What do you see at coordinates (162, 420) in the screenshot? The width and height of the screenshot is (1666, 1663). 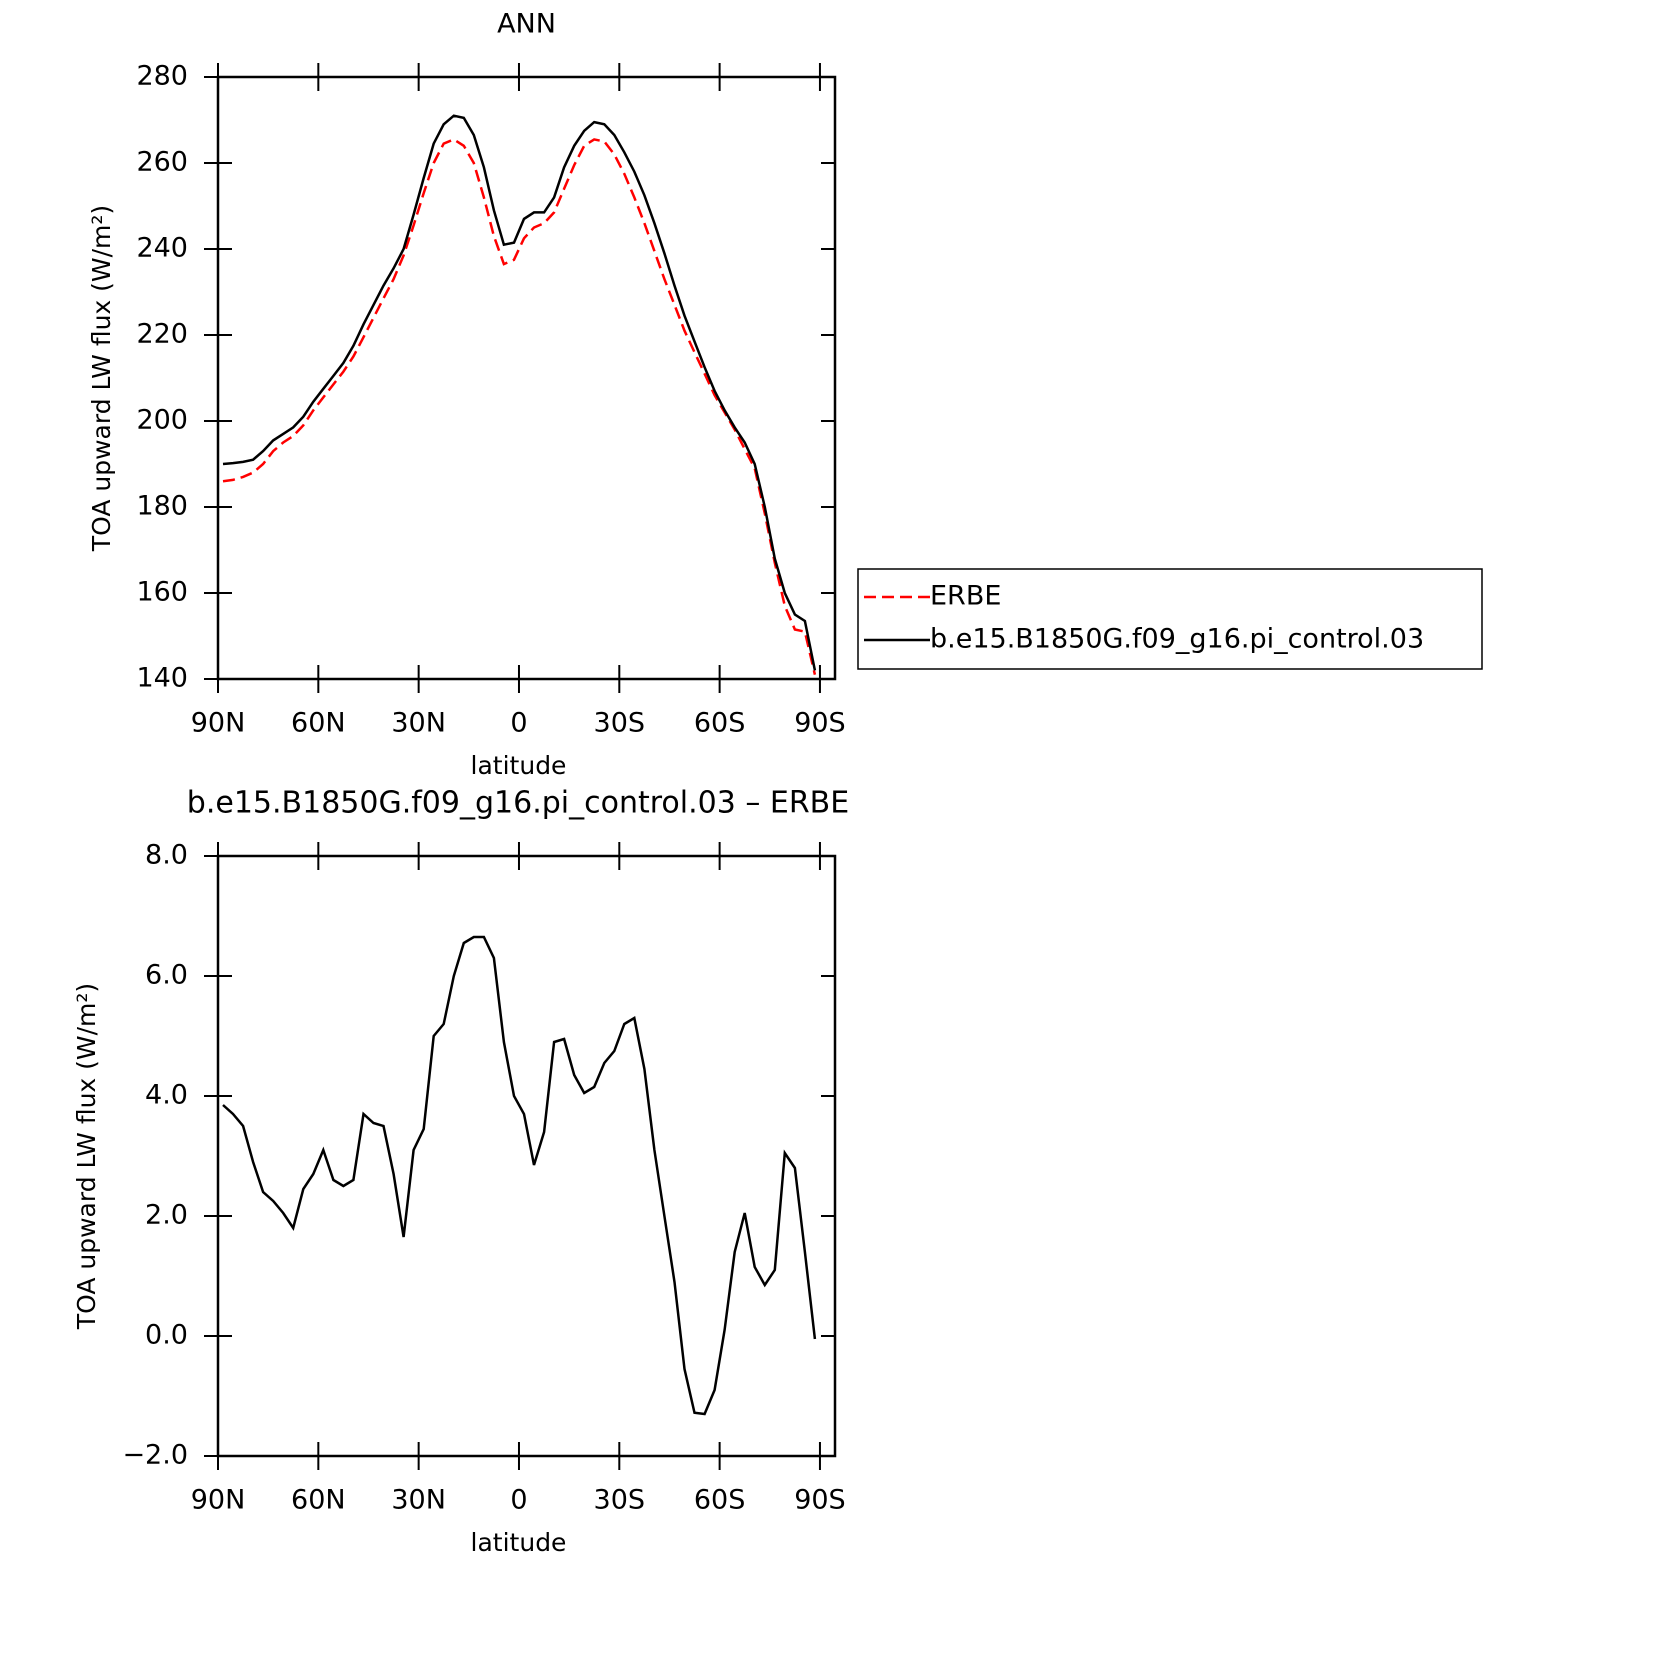 I see `y-tick-label: 200` at bounding box center [162, 420].